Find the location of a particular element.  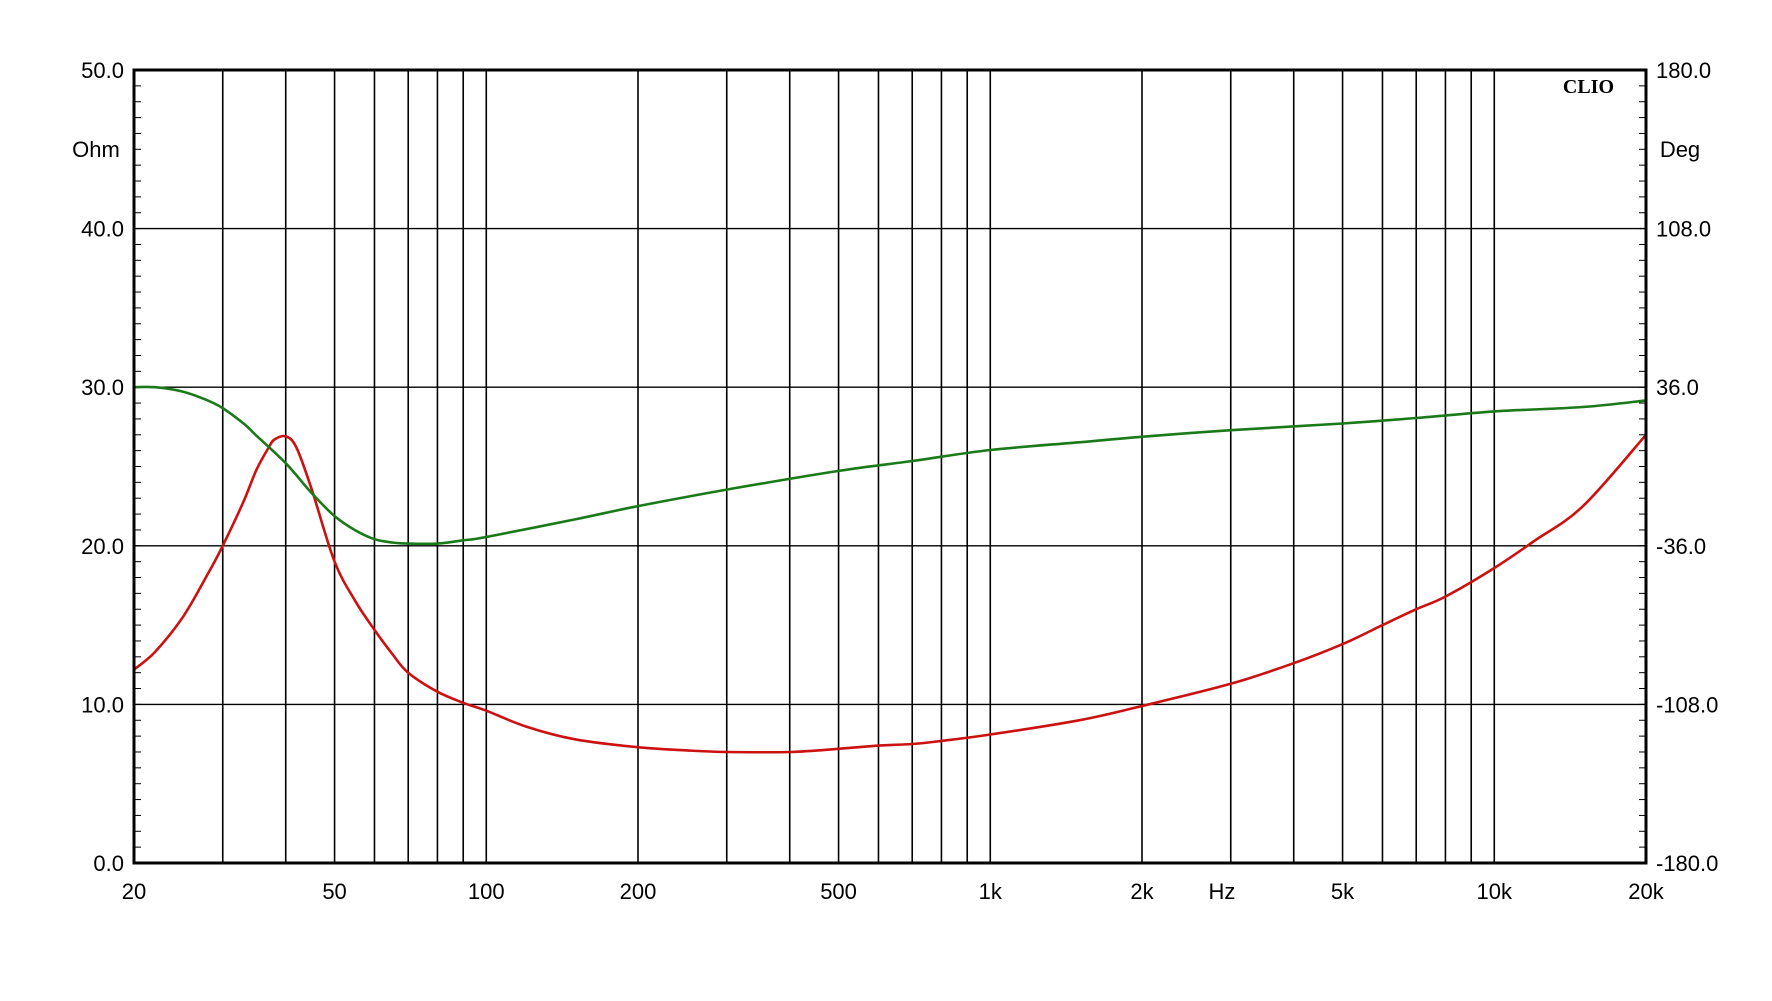

x-tick-label: 500 is located at coordinates (838, 891).